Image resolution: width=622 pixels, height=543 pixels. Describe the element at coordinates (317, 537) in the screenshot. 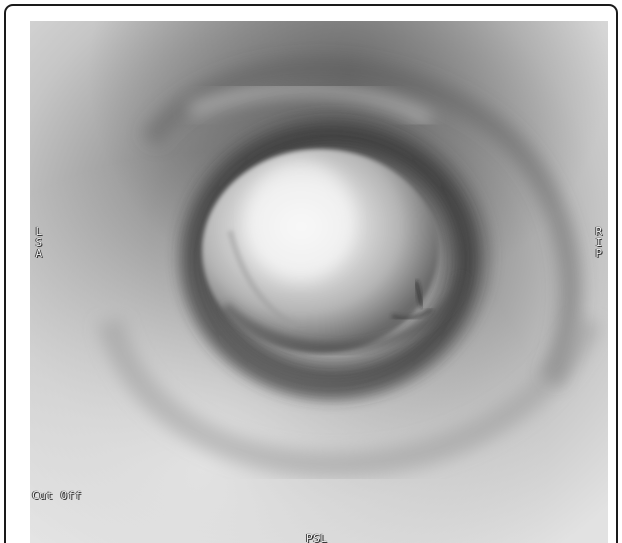

I see `orientation-label-bottom: PSL` at that location.